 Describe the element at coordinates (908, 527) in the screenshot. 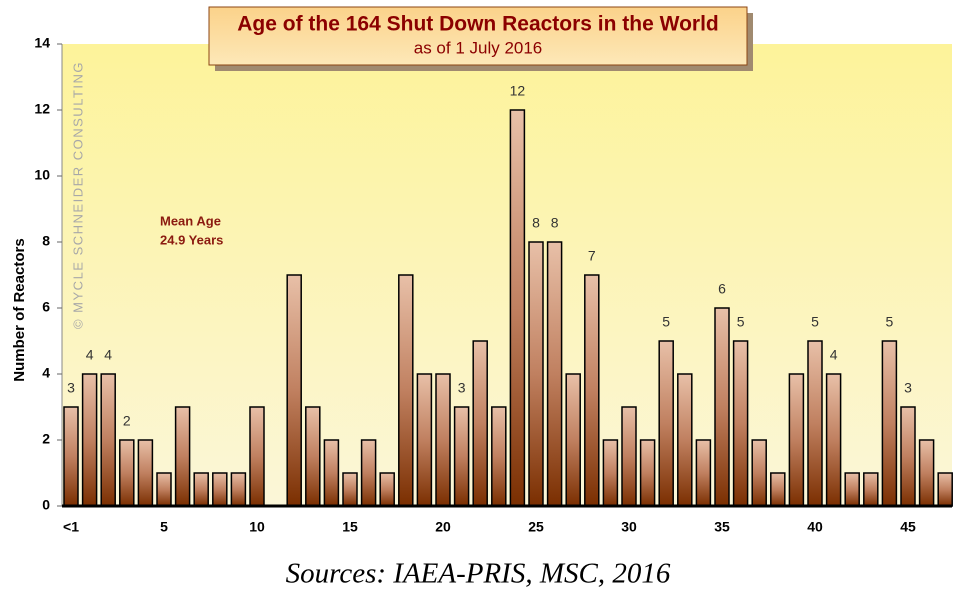

I see `x-tick-label: 45` at that location.